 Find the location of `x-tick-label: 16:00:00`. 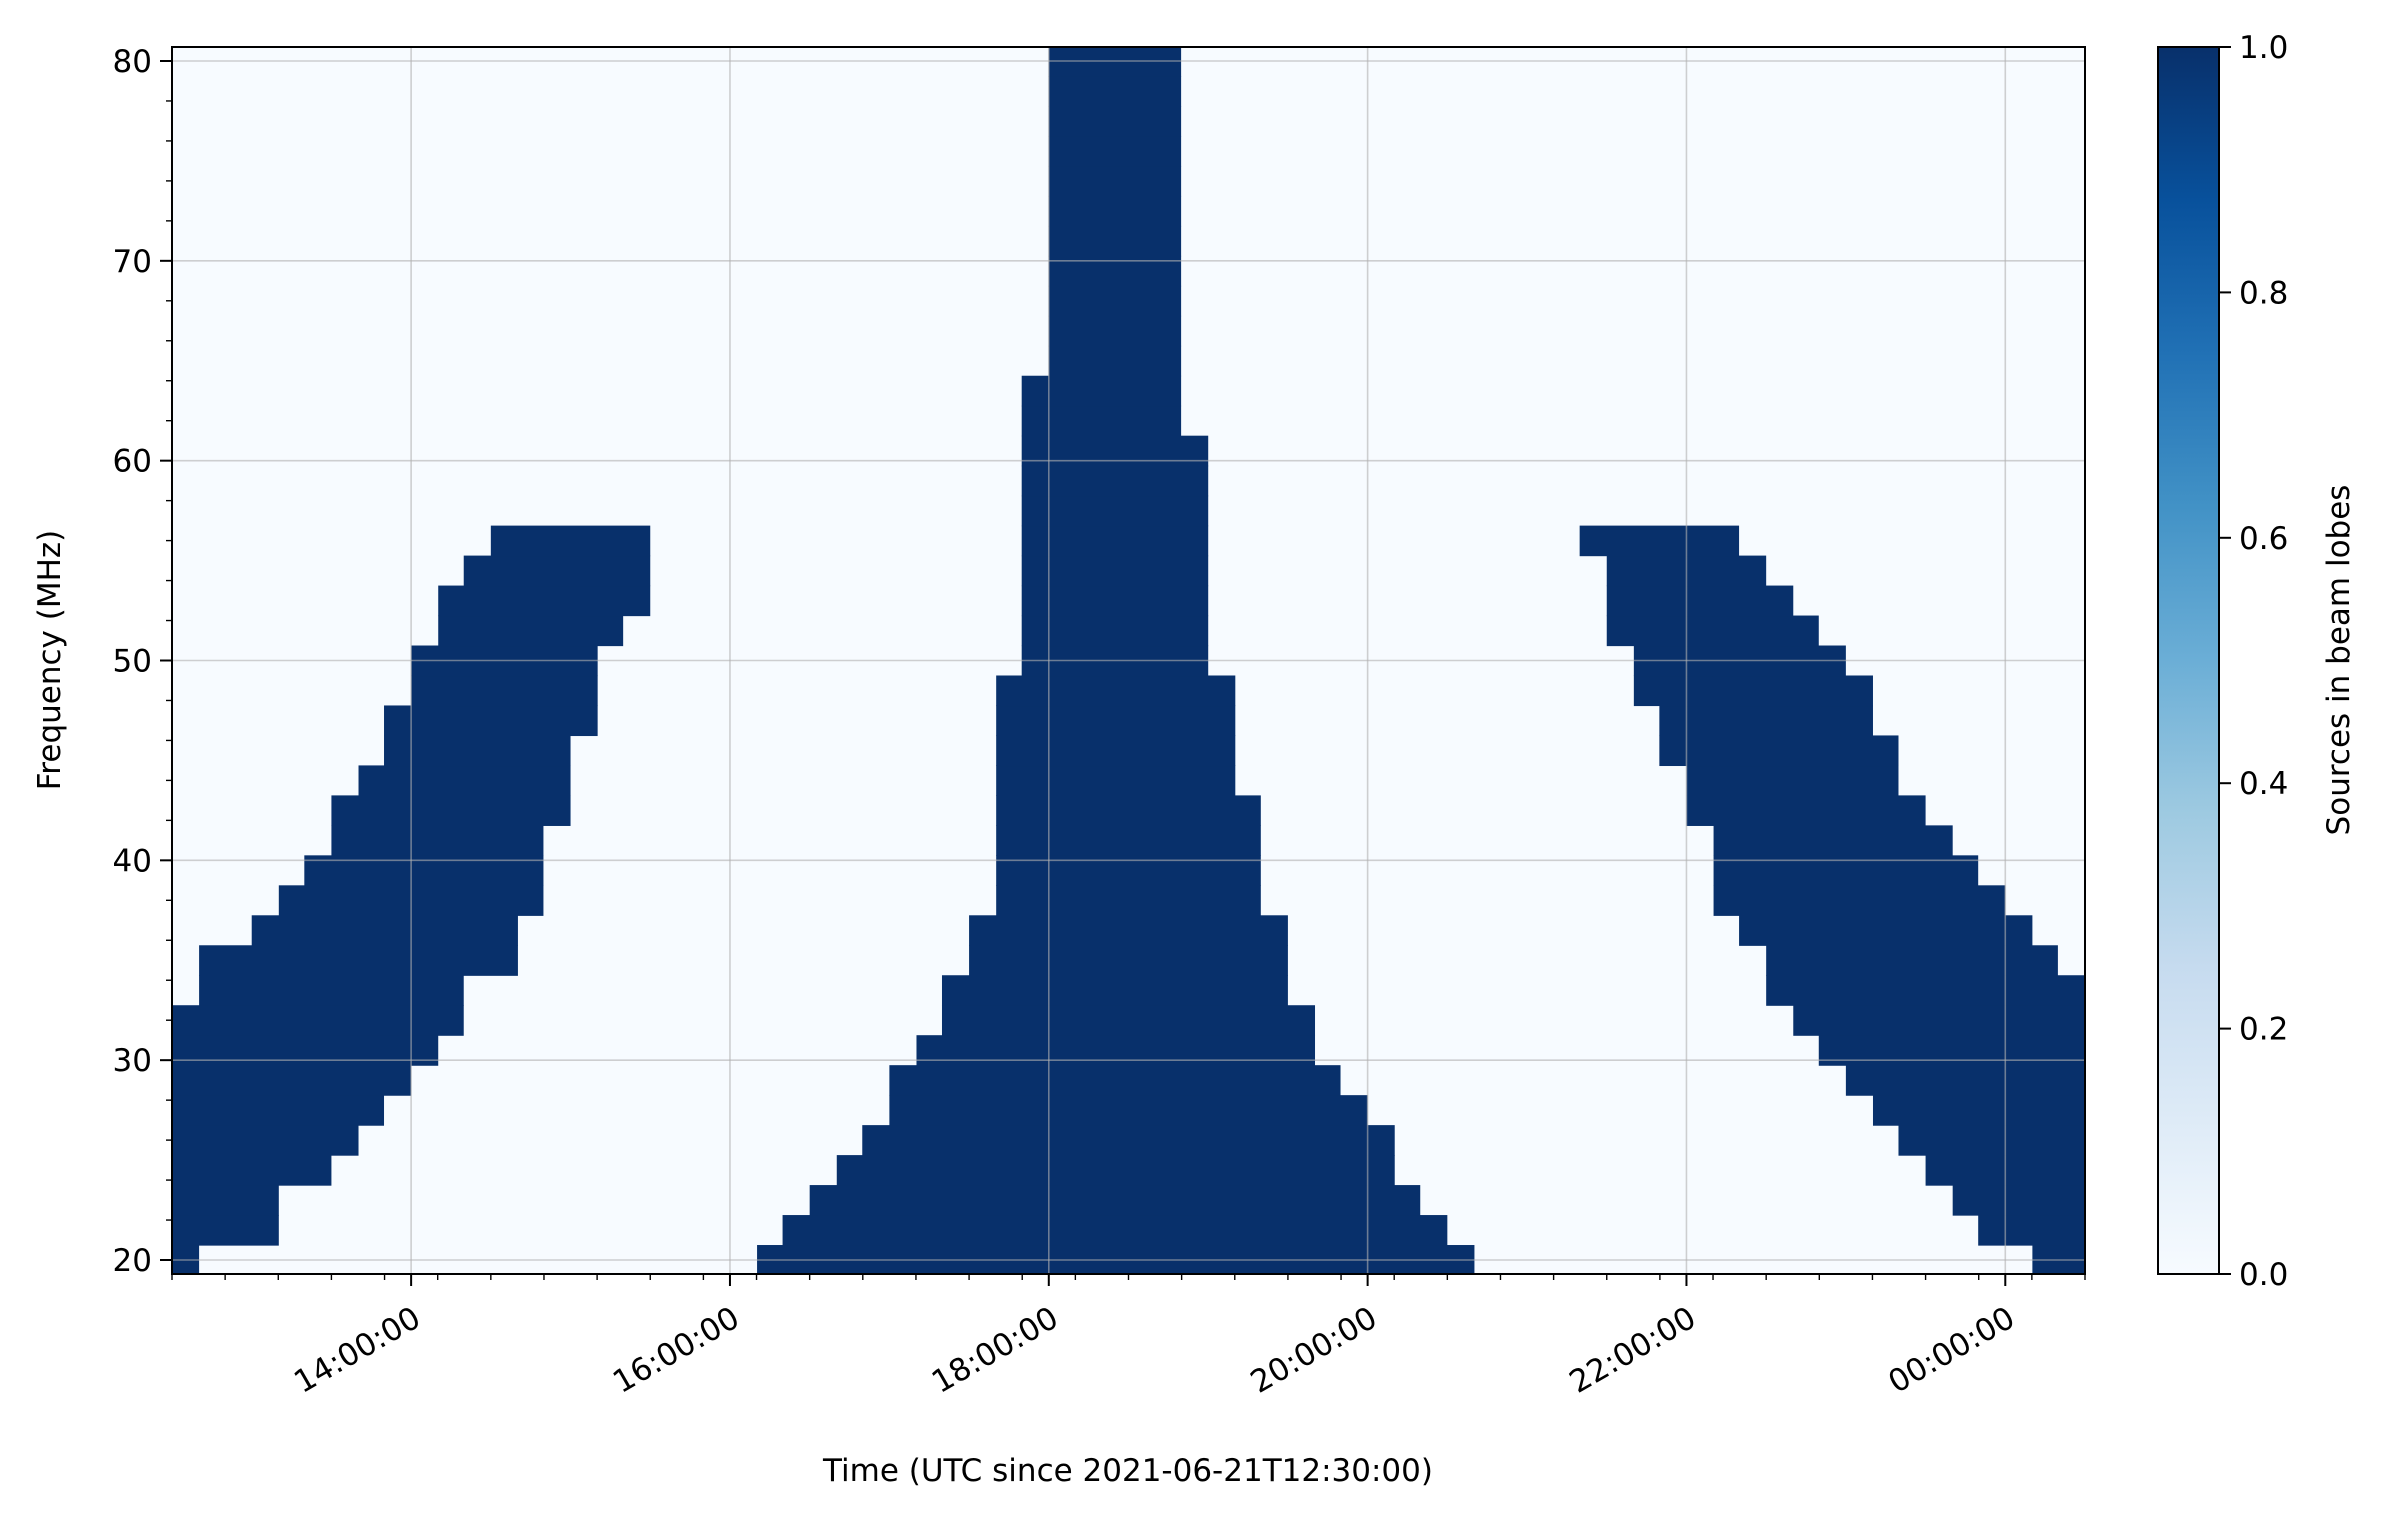

x-tick-label: 16:00:00 is located at coordinates (676, 1350).